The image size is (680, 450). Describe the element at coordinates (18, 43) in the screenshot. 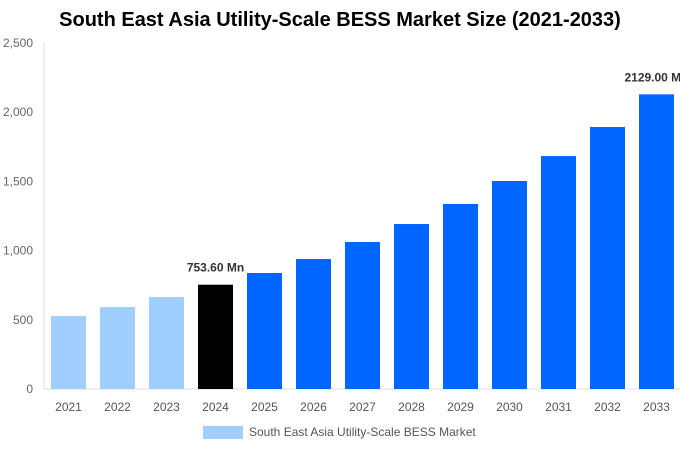

I see `y-tick-label: 2,500` at that location.